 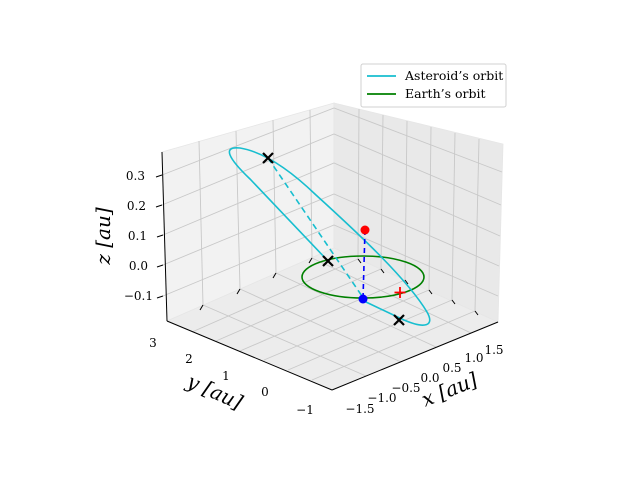 I want to click on asteroid-position-marker, so click(x=365, y=230).